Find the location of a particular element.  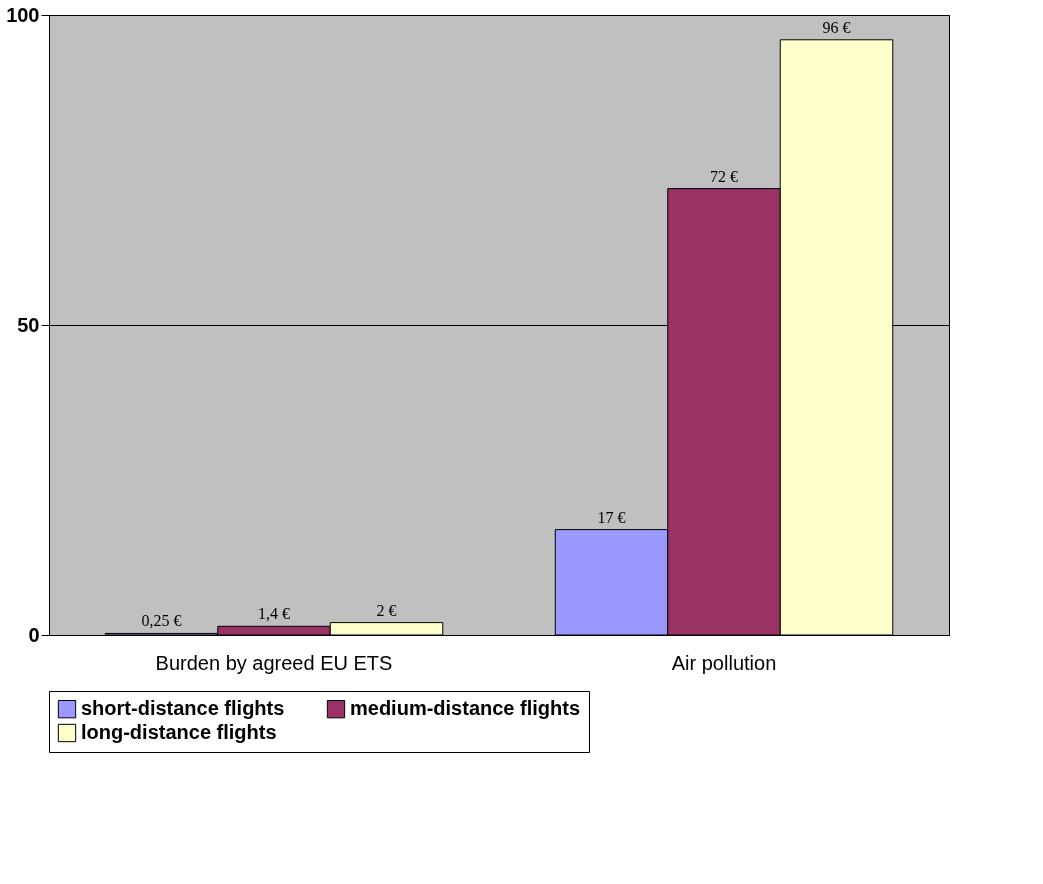

data-label: 17 € is located at coordinates (611, 517).